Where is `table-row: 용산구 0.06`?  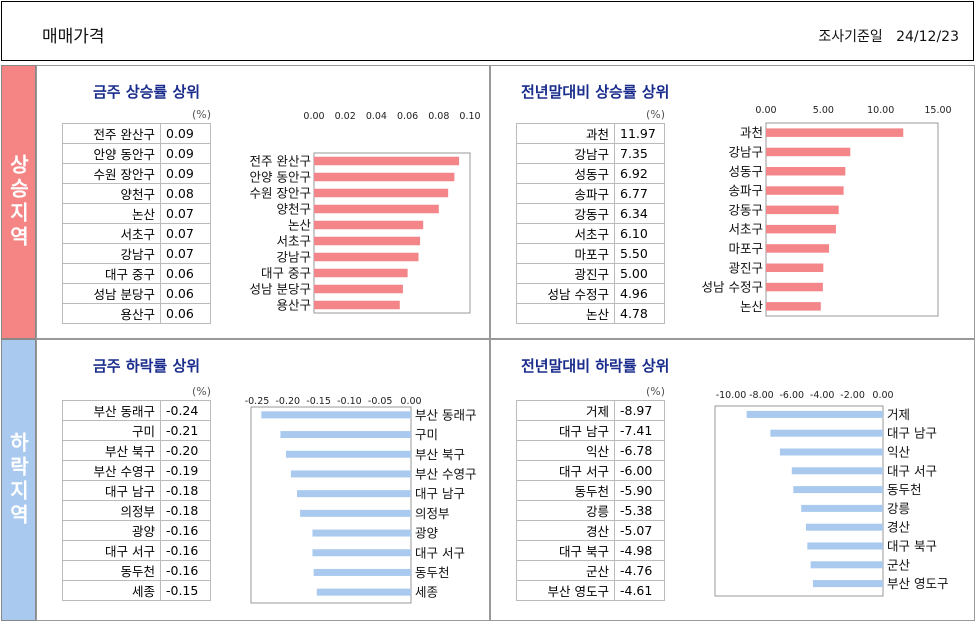
table-row: 용산구 0.06 is located at coordinates (136, 313).